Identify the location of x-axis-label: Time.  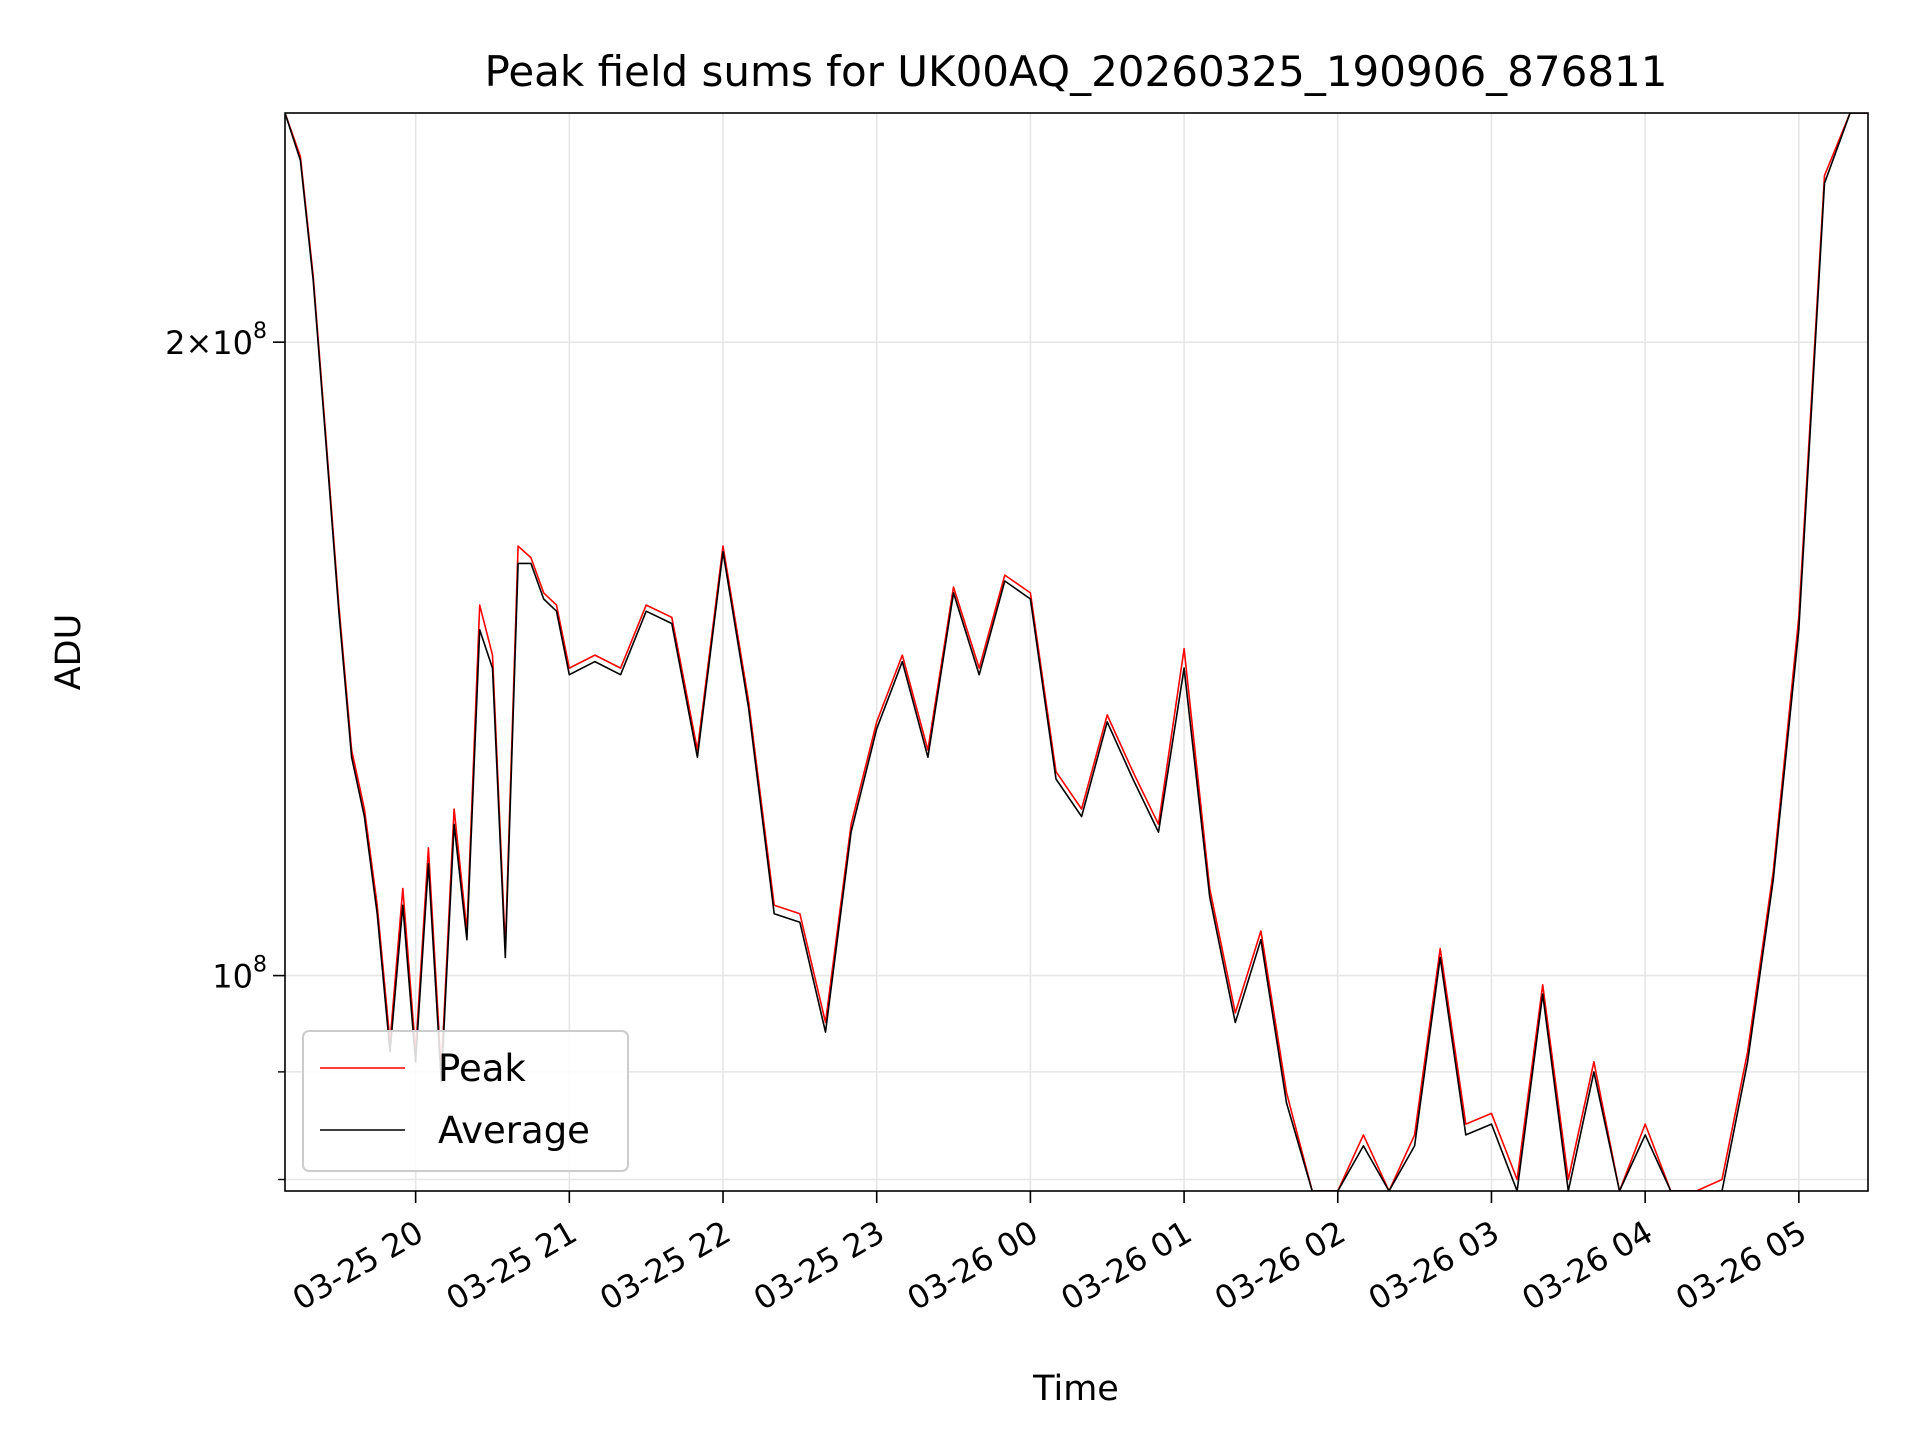
(1075, 1389).